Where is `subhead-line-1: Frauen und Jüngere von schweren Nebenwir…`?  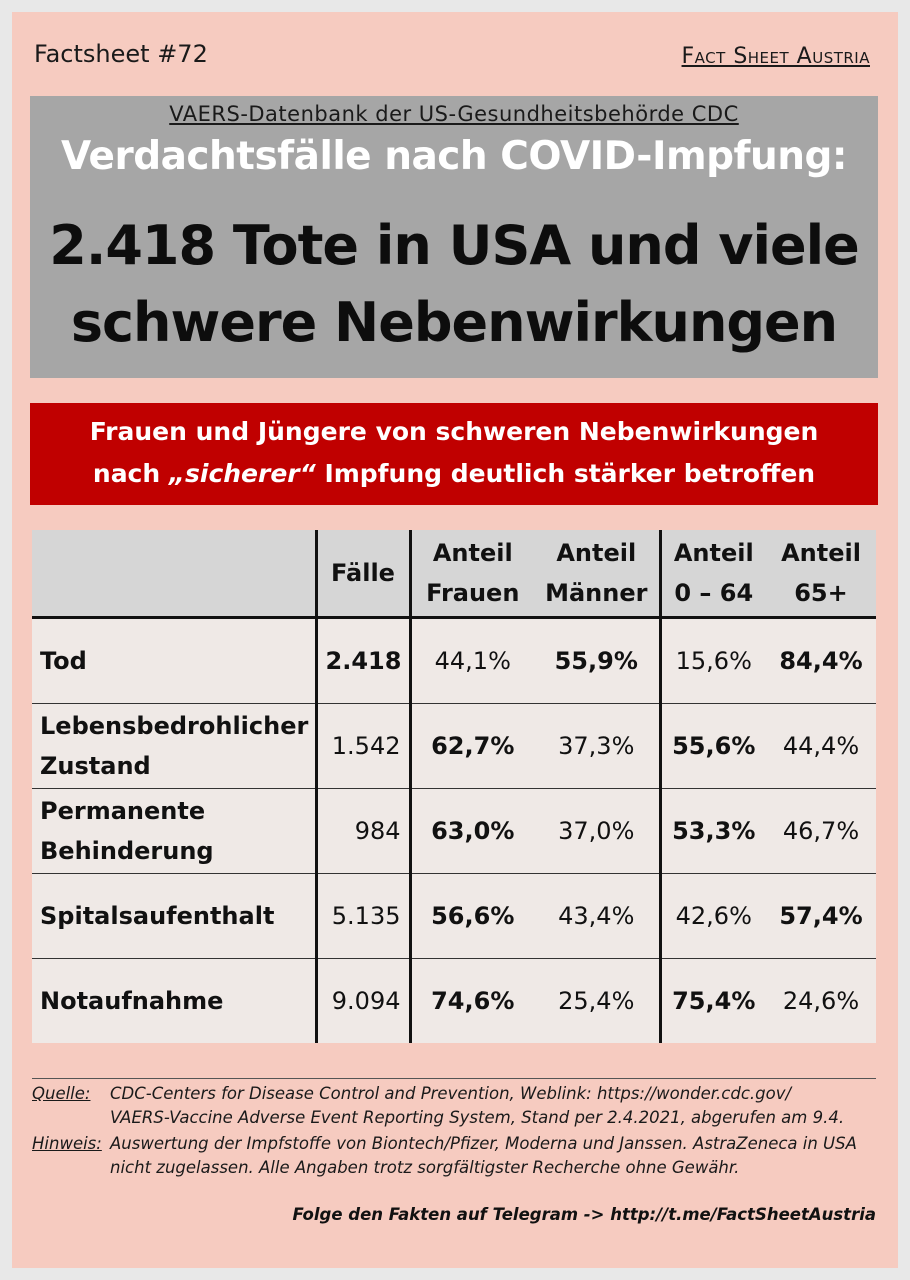 subhead-line-1: Frauen und Jüngere von schweren Nebenwir… is located at coordinates (454, 431).